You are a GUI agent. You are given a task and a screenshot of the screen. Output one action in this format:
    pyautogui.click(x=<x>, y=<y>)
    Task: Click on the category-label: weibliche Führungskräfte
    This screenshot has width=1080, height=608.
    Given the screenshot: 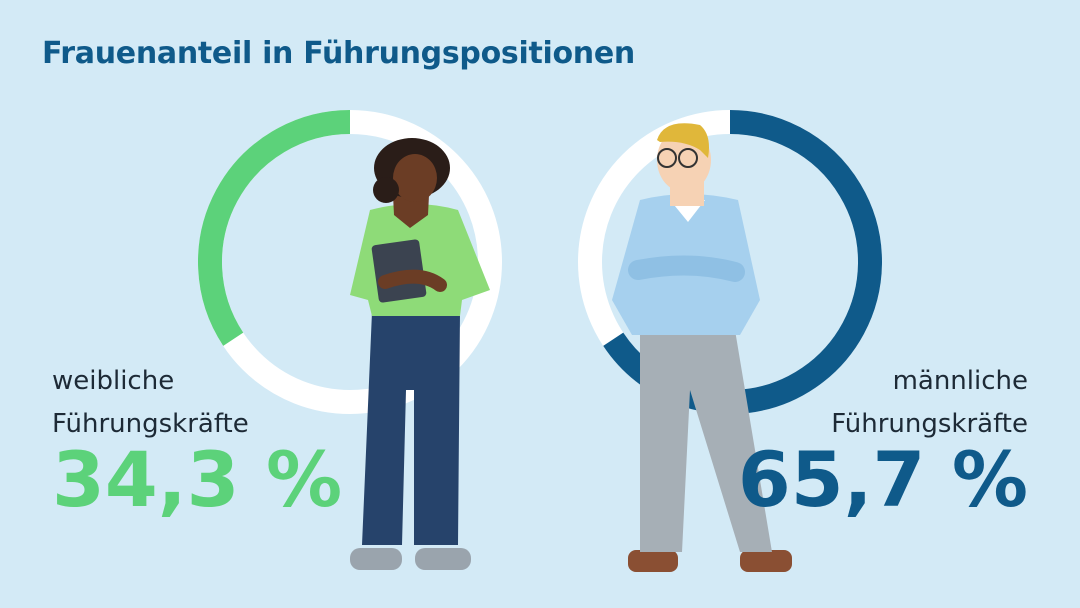 What is the action you would take?
    pyautogui.click(x=150, y=402)
    